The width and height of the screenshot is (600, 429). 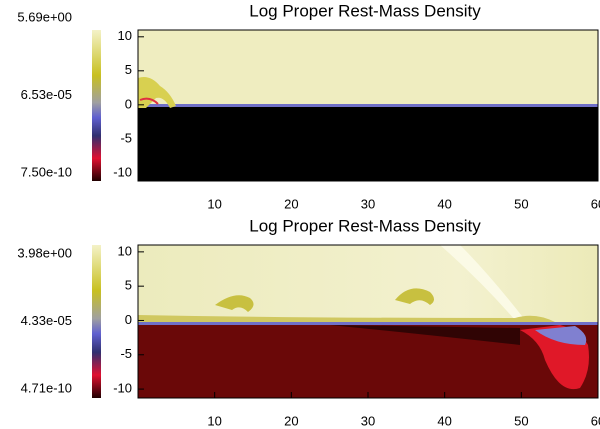 I want to click on colorbar-tick-label: 6.53e-05, so click(x=46, y=94).